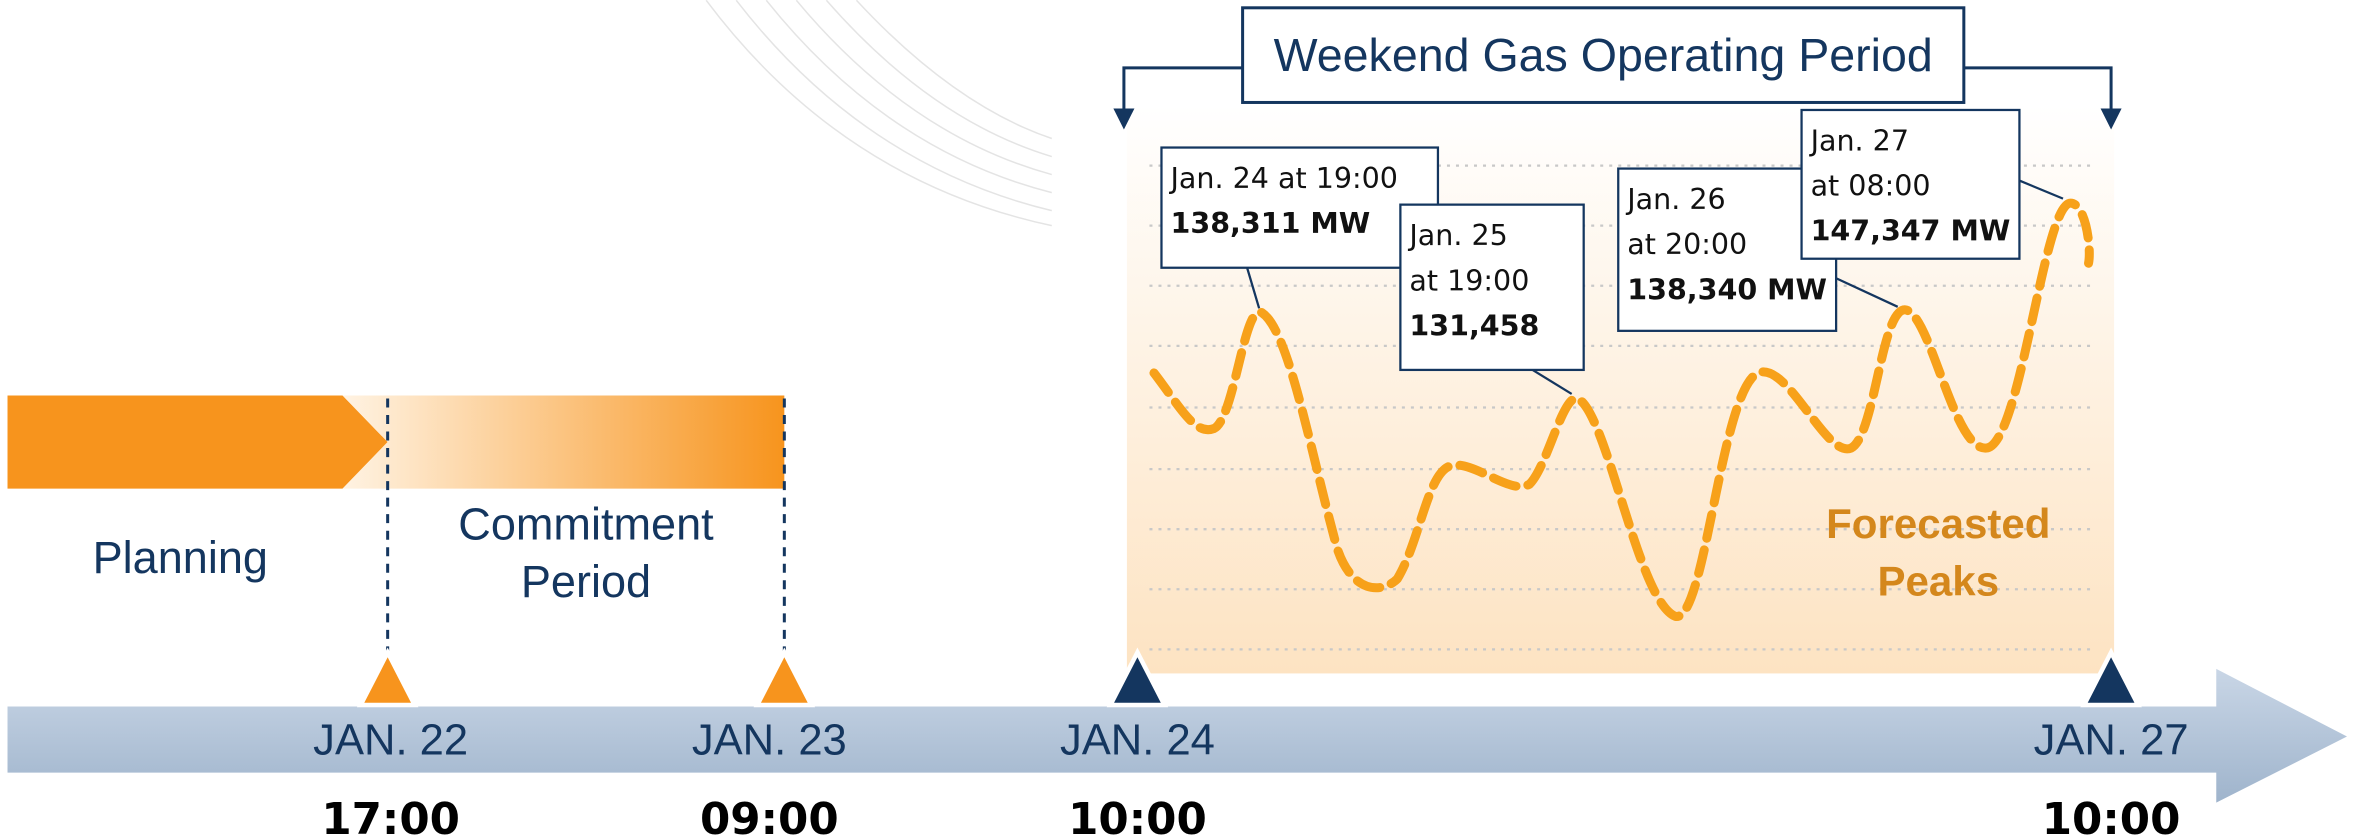 The width and height of the screenshot is (2356, 839). I want to click on milestone-date: JAN. 24, so click(1137, 741).